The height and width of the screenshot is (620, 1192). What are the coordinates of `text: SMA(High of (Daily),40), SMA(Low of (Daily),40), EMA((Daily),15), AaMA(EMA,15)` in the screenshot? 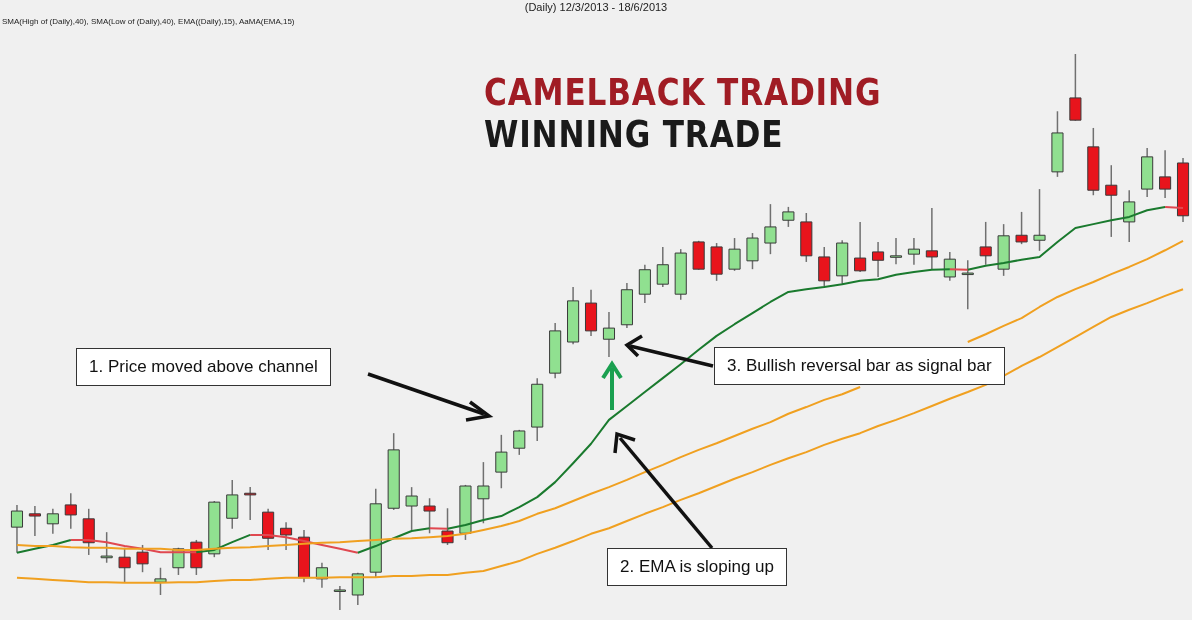 It's located at (148, 21).